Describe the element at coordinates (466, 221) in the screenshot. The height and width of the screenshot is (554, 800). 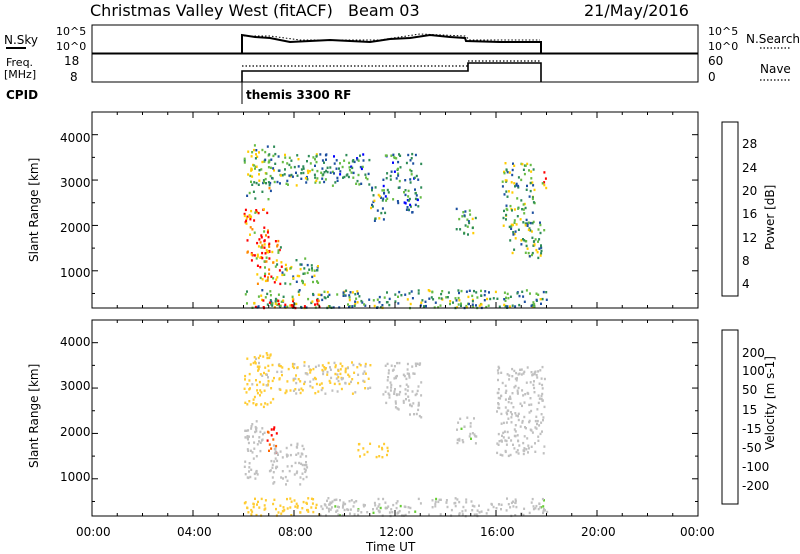
I see `scatter-region` at that location.